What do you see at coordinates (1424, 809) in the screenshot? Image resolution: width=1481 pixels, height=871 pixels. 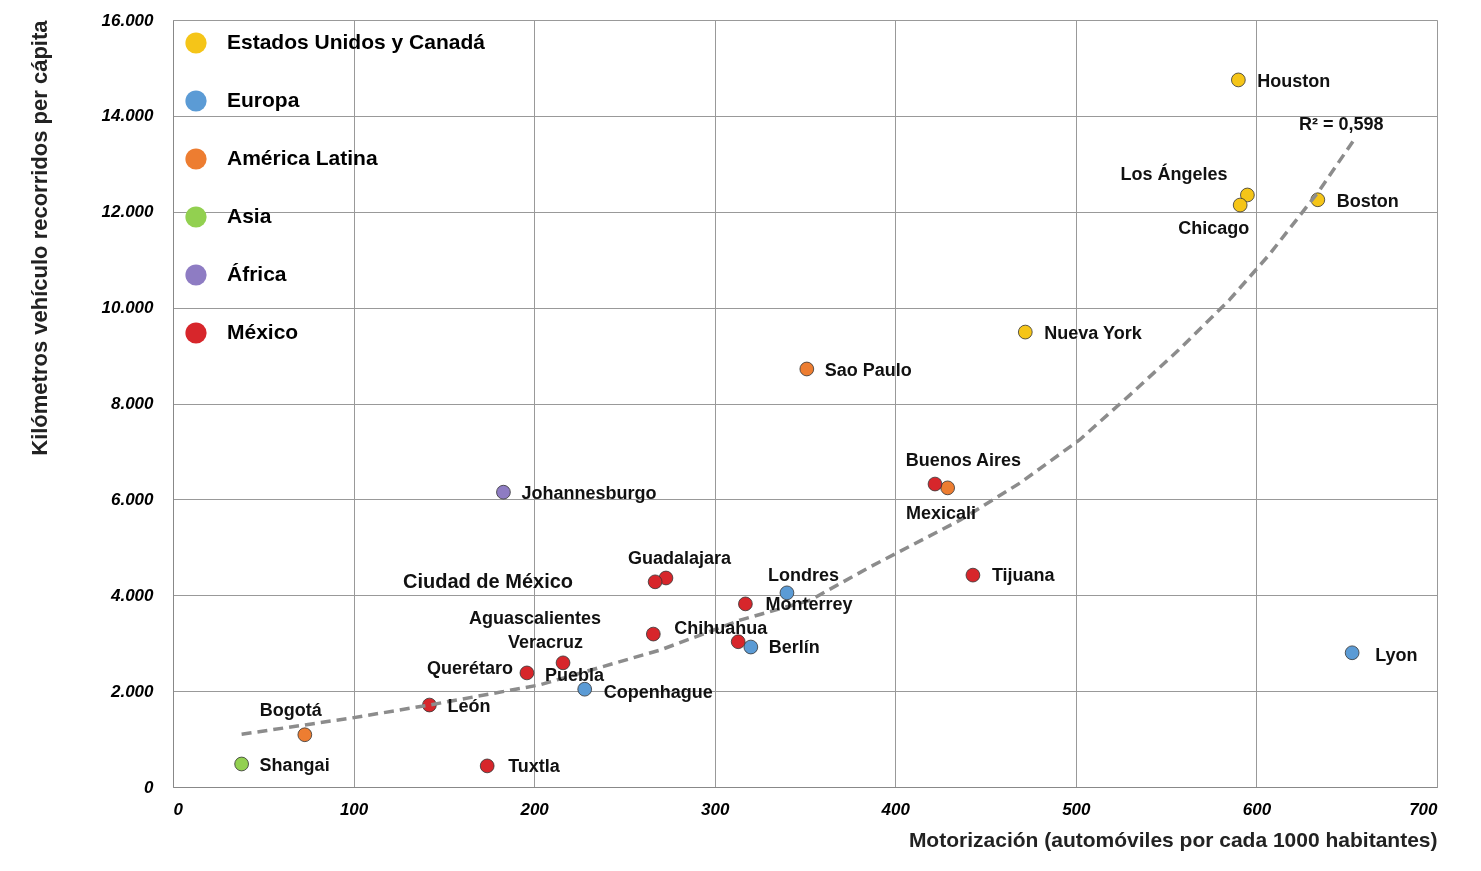 I see `x-tick-label: 700` at bounding box center [1424, 809].